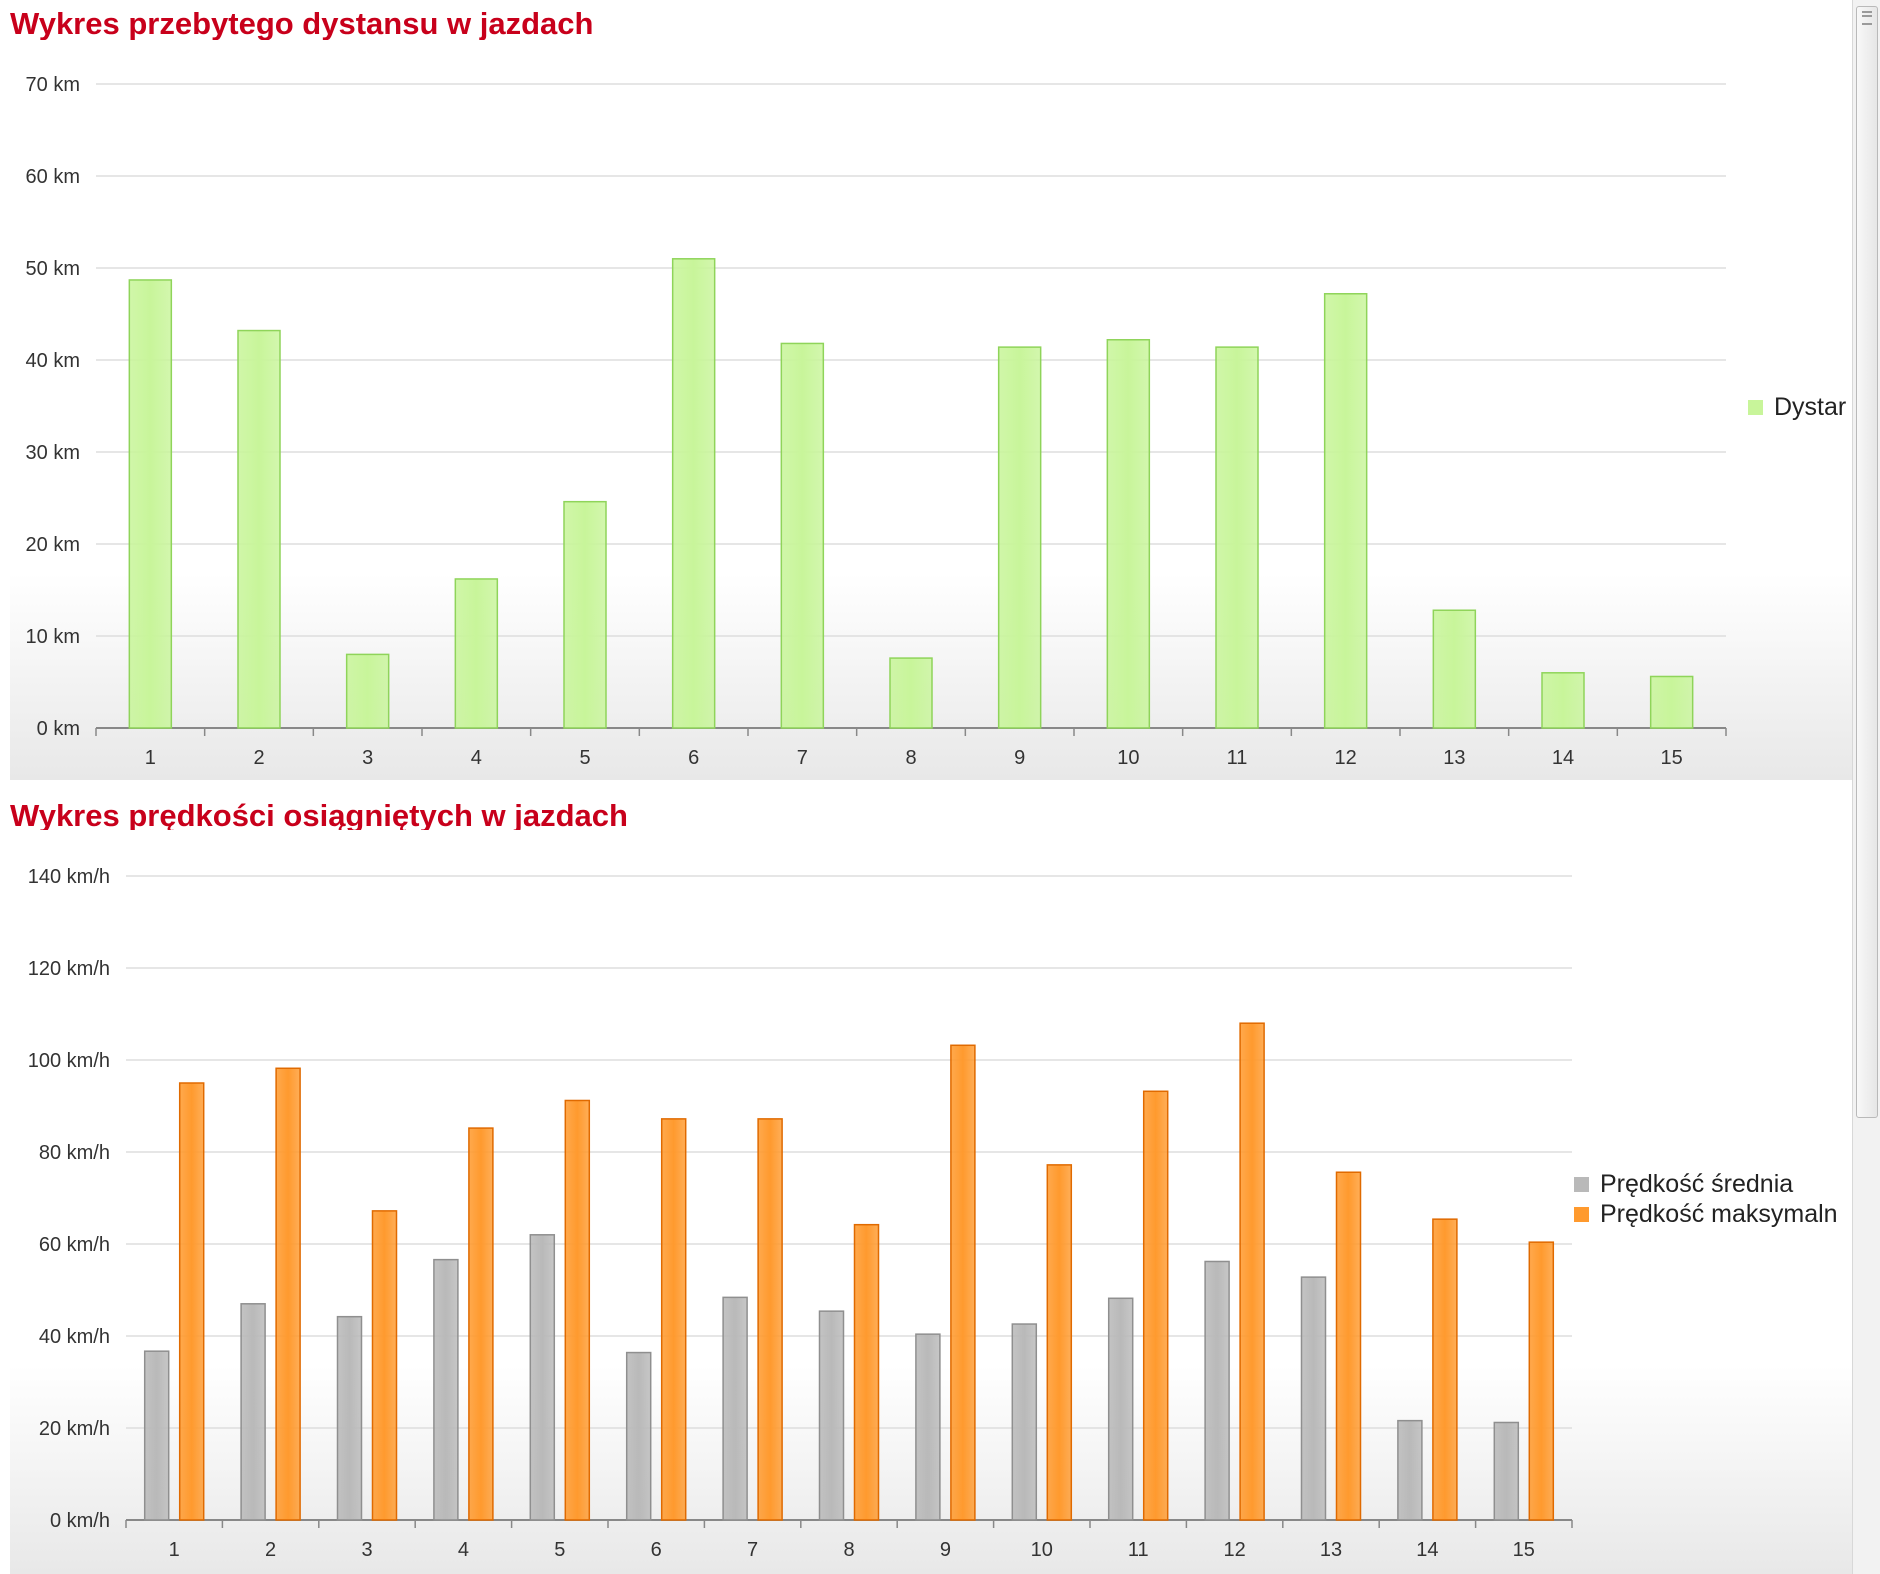 The height and width of the screenshot is (1574, 1880). I want to click on y-tick-label: 50 km, so click(53, 269).